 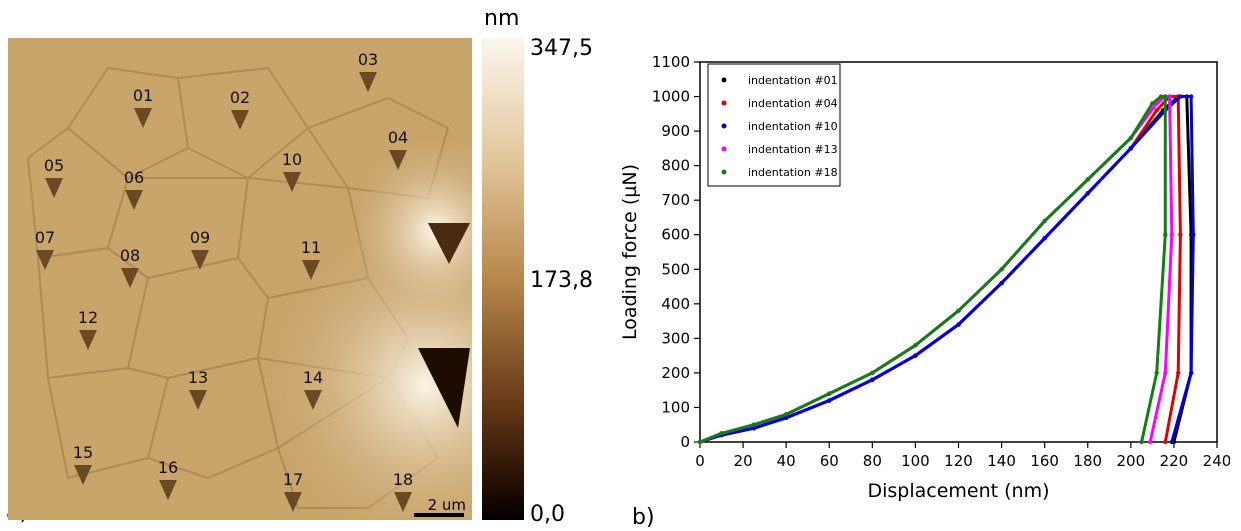 What do you see at coordinates (793, 103) in the screenshot?
I see `legend-label: indentation #04` at bounding box center [793, 103].